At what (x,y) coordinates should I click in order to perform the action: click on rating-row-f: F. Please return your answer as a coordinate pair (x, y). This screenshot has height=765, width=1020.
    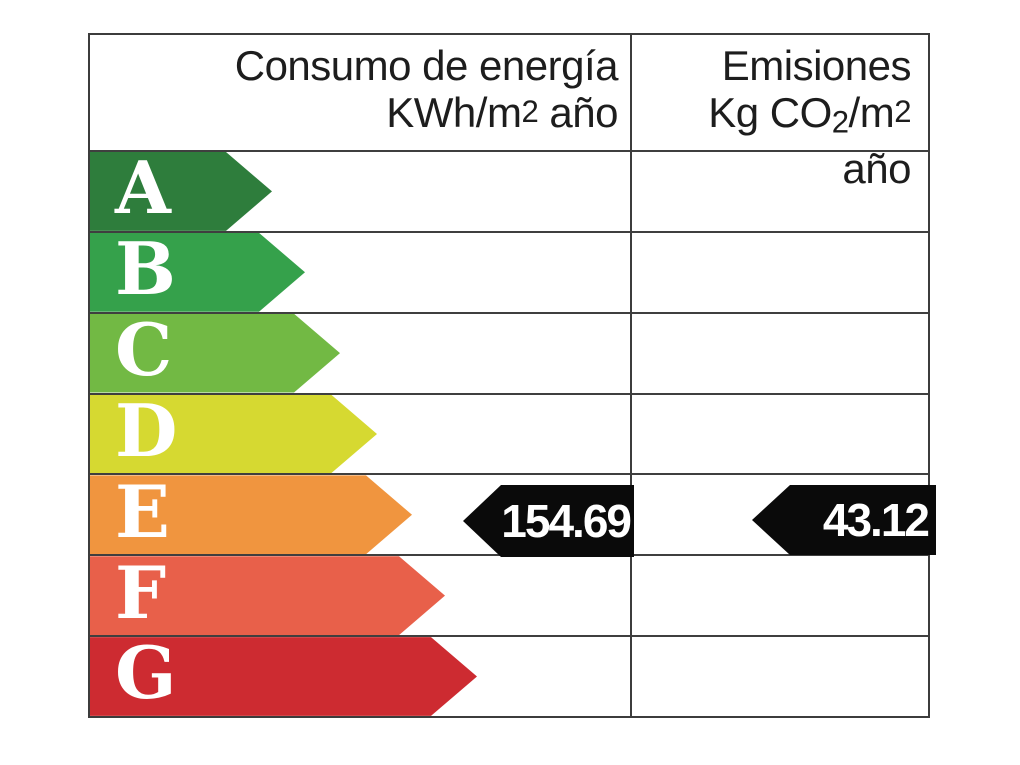
    Looking at the image, I should click on (509, 594).